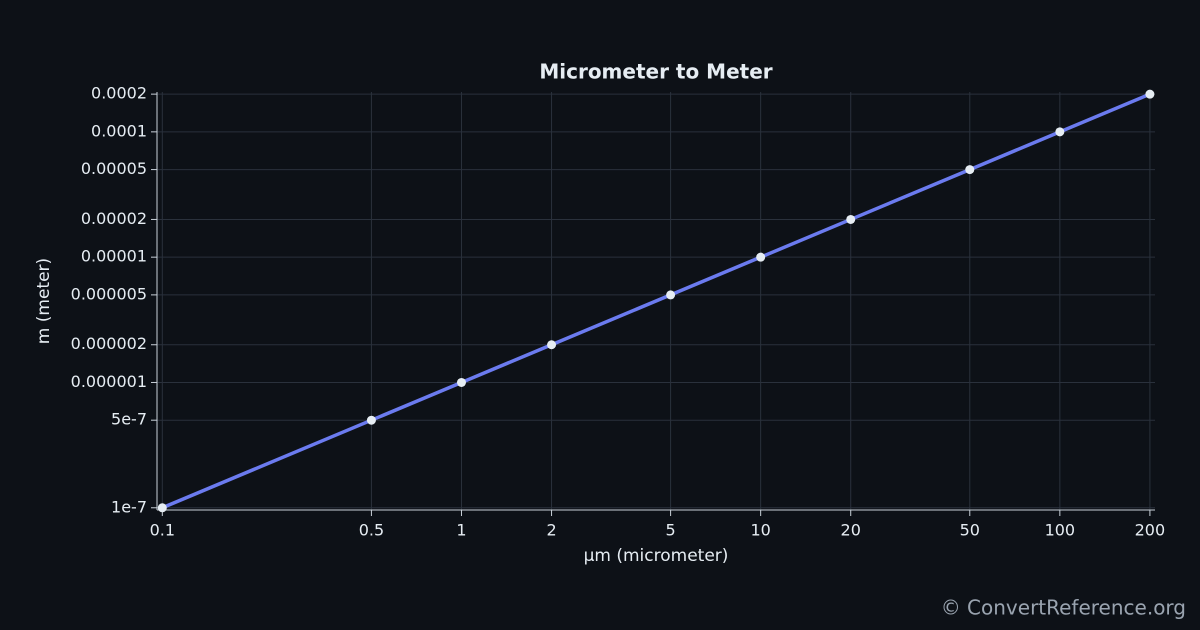 This screenshot has height=630, width=1200. I want to click on x-tick-label: 100, so click(1060, 530).